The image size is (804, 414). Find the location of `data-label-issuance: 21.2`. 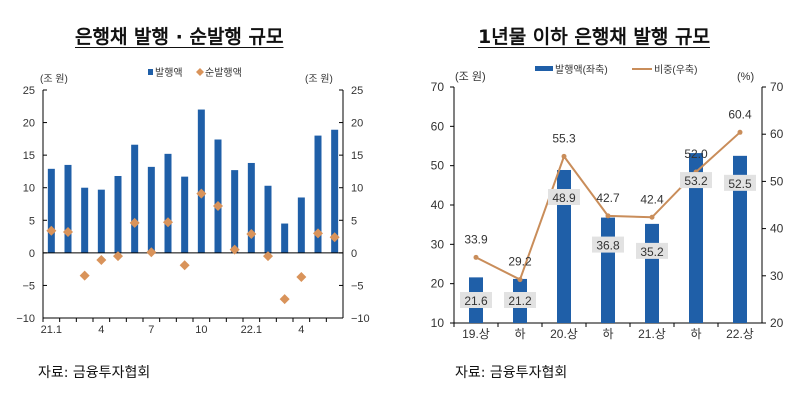

data-label-issuance: 21.2 is located at coordinates (520, 301).